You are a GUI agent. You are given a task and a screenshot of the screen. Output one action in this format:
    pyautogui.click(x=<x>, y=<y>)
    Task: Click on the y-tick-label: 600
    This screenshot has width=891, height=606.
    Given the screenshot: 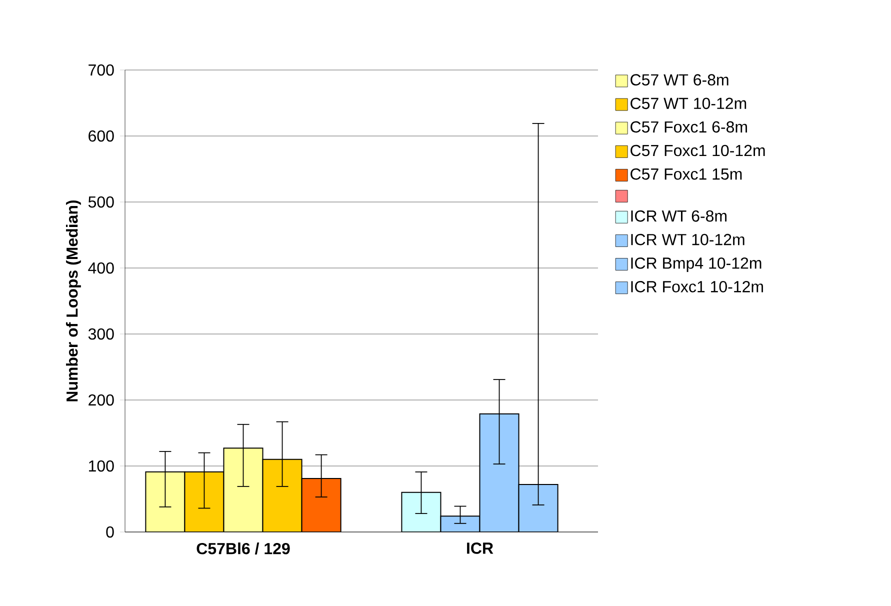 What is the action you would take?
    pyautogui.click(x=101, y=136)
    